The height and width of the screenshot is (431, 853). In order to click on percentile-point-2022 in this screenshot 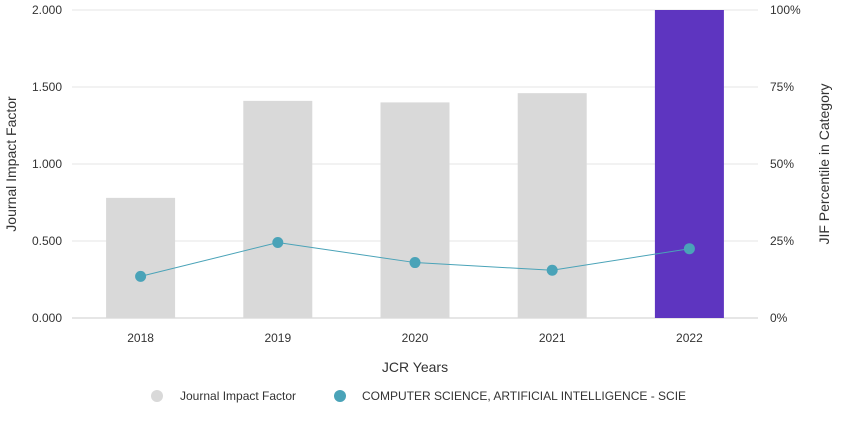, I will do `click(689, 249)`.